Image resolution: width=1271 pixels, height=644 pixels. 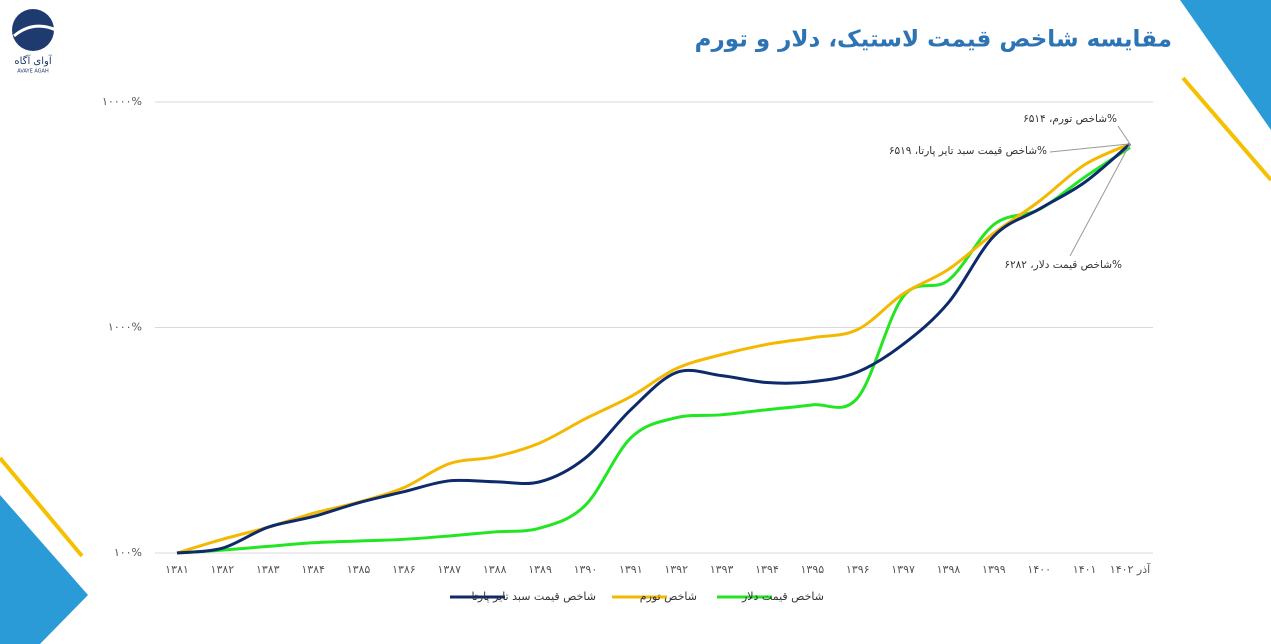 What do you see at coordinates (1085, 569) in the screenshot?
I see `x-tick-label: ۱۴۰۱` at bounding box center [1085, 569].